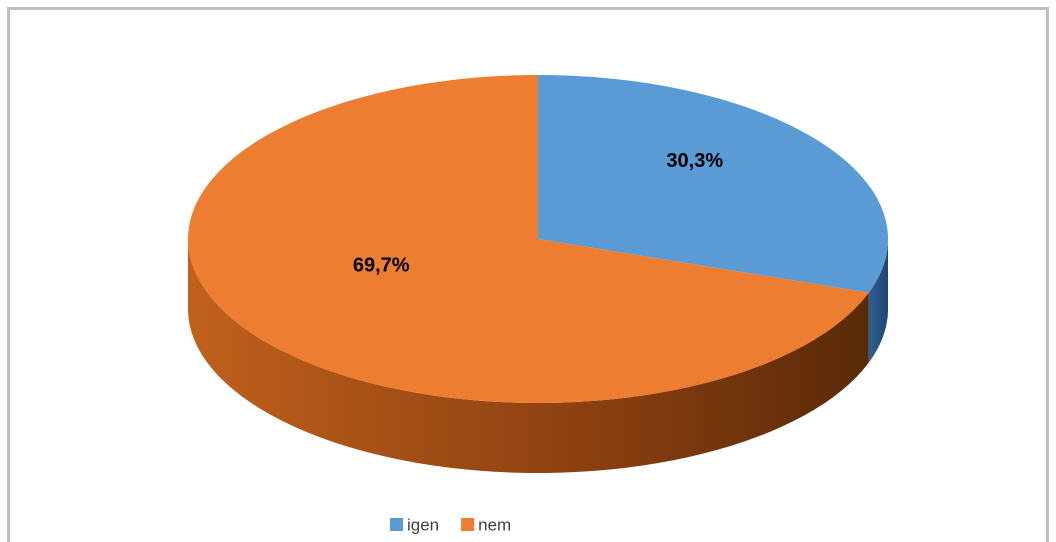 The width and height of the screenshot is (1056, 542). What do you see at coordinates (423, 524) in the screenshot?
I see `legend-label: igen` at bounding box center [423, 524].